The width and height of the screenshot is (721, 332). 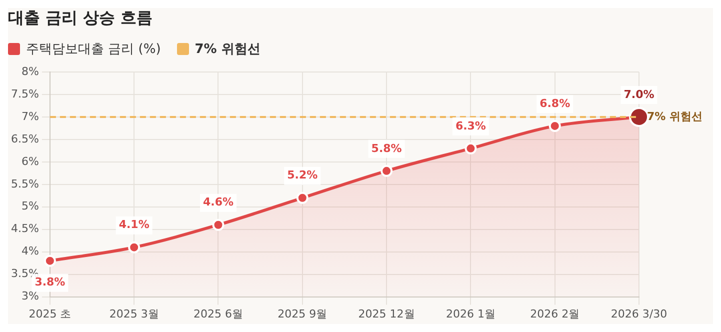 I want to click on y-tick-label: 4.5%, so click(x=24, y=229).